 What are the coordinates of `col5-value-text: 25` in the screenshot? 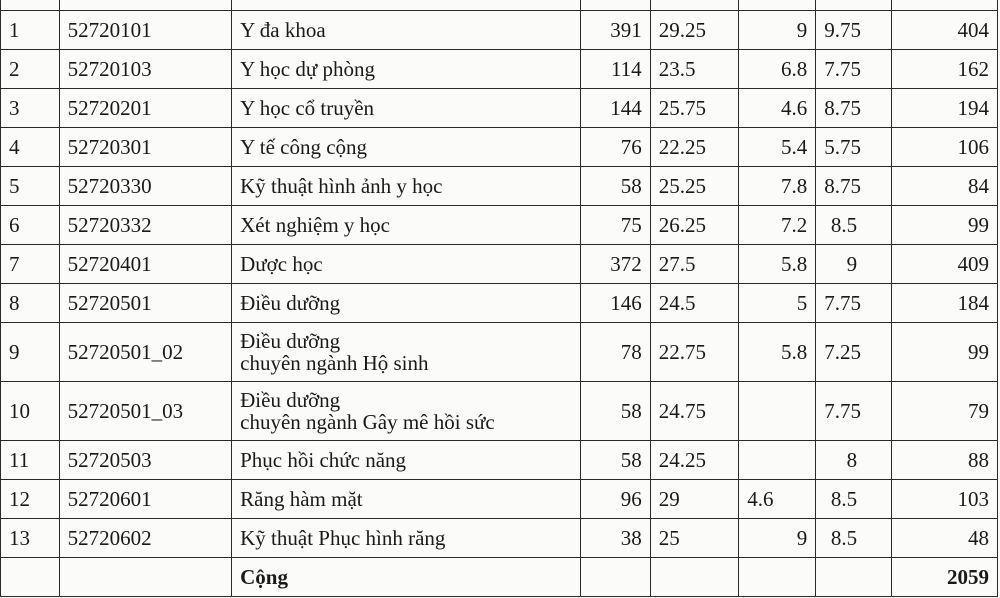 It's located at (669, 537).